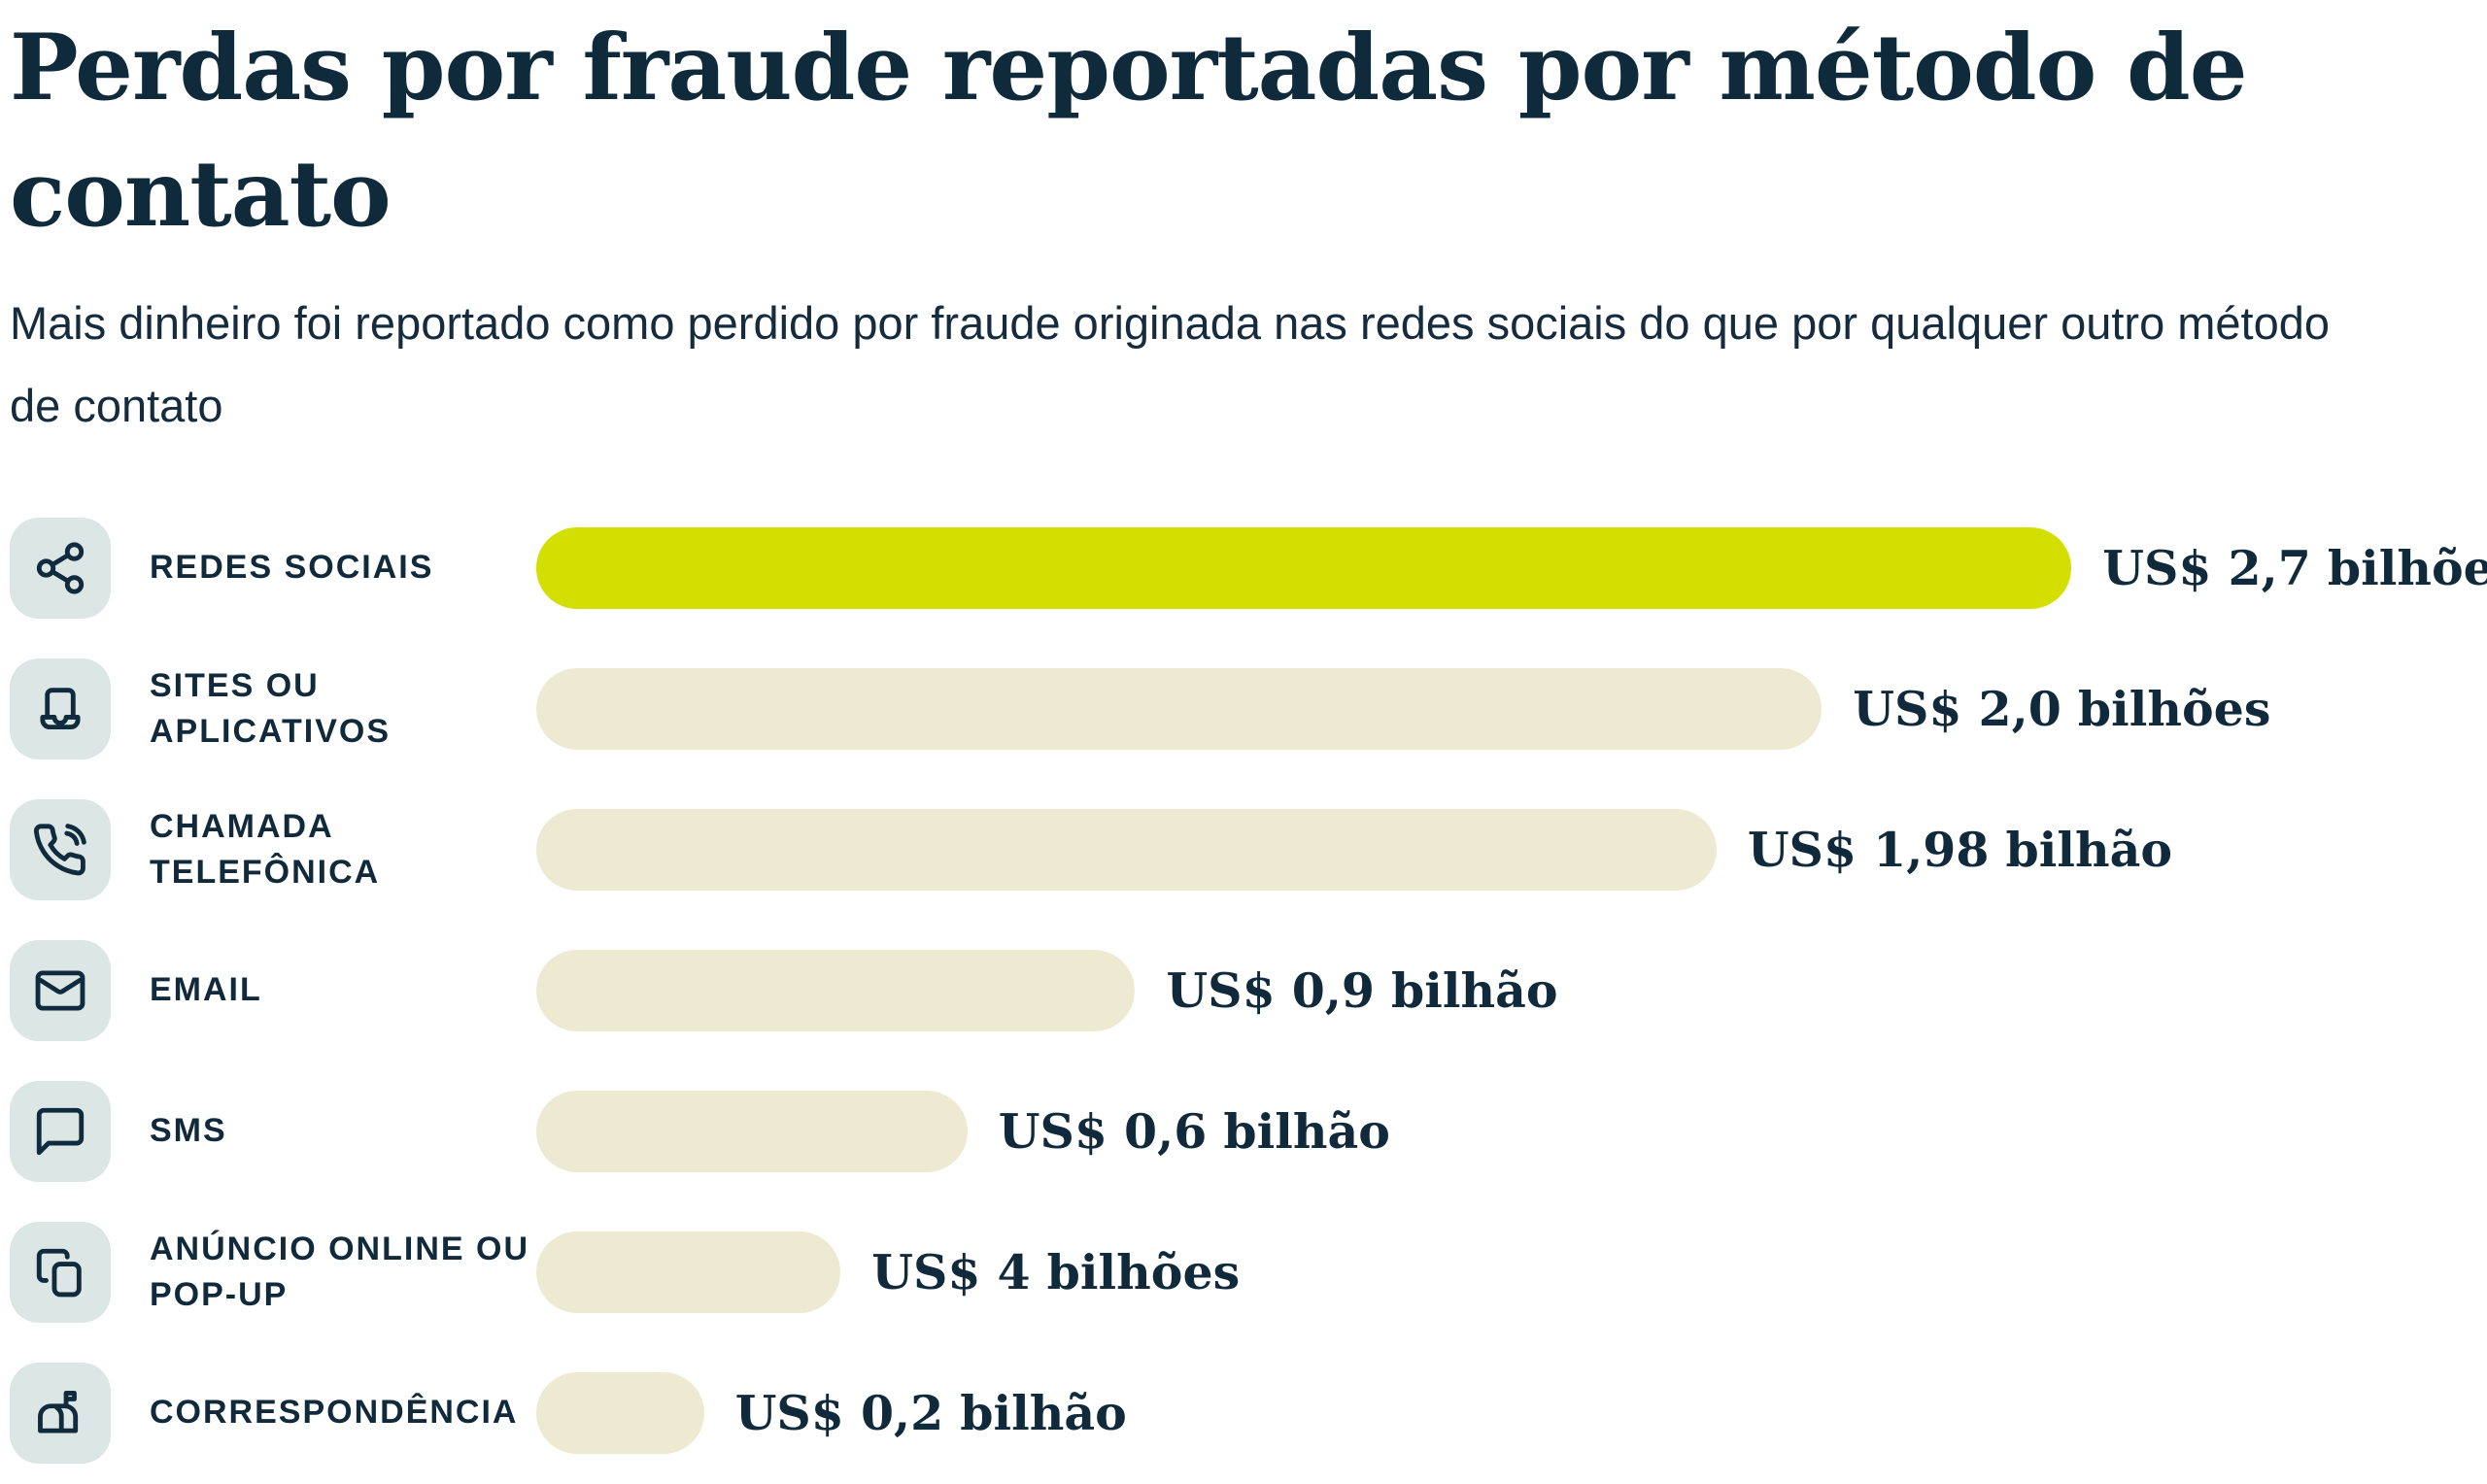  I want to click on row-value: US$ 0,6 bilhão, so click(1194, 1132).